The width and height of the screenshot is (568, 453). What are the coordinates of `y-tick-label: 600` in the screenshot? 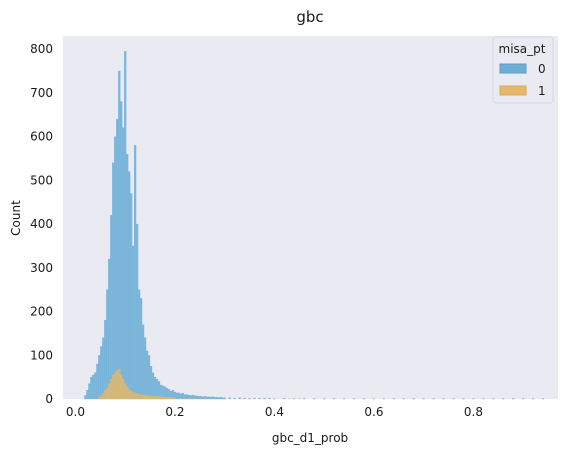 It's located at (41, 137).